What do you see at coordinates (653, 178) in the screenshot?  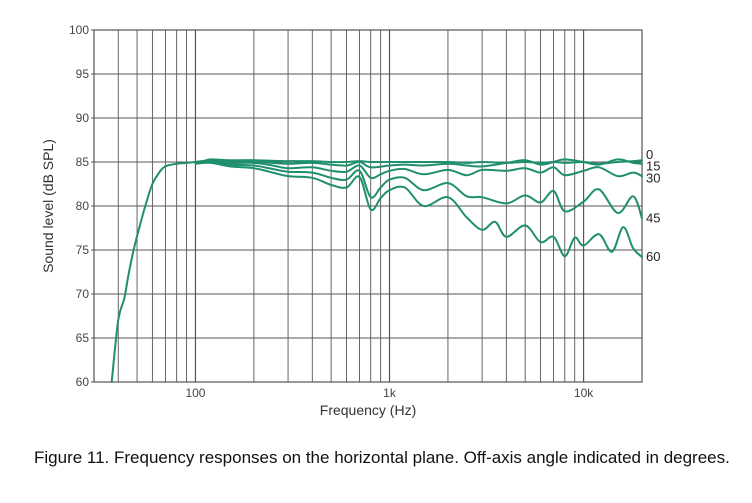 I see `series-label-30: 30` at bounding box center [653, 178].